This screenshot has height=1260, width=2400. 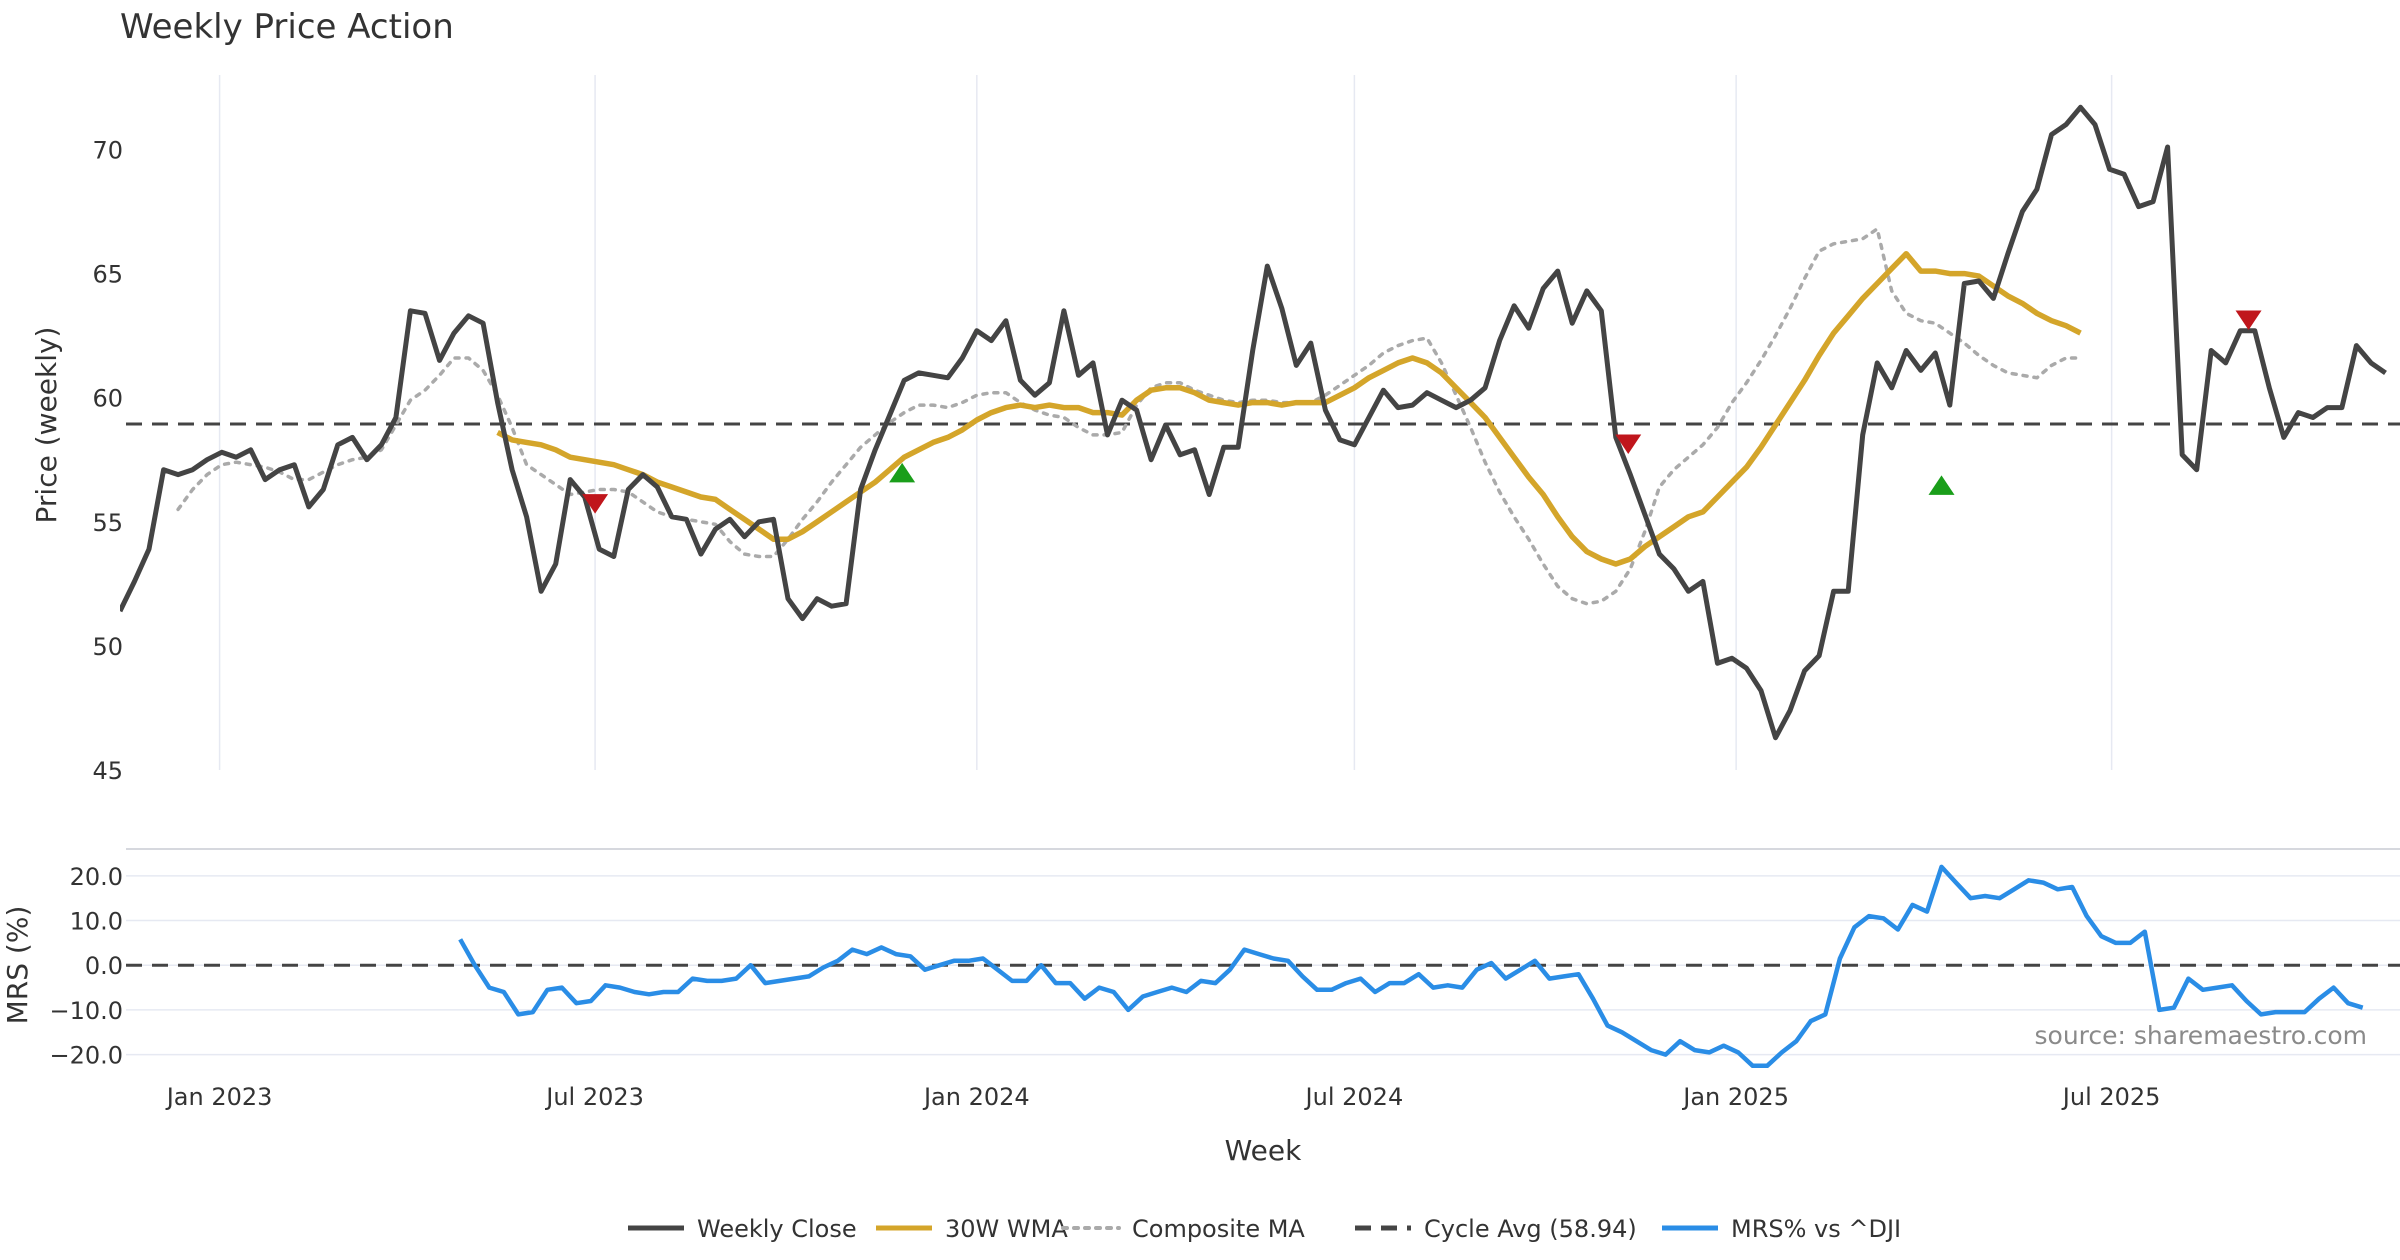 I want to click on price-y-ticks: 45 50 55 60 65 70, so click(x=107, y=460).